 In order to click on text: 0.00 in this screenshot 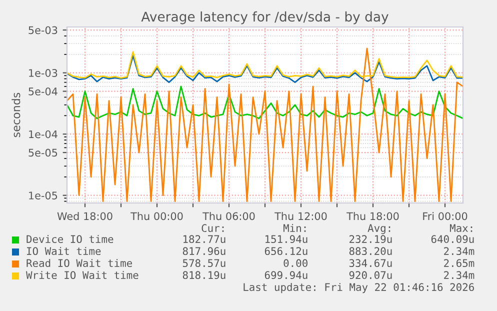, I will do `click(296, 263)`.